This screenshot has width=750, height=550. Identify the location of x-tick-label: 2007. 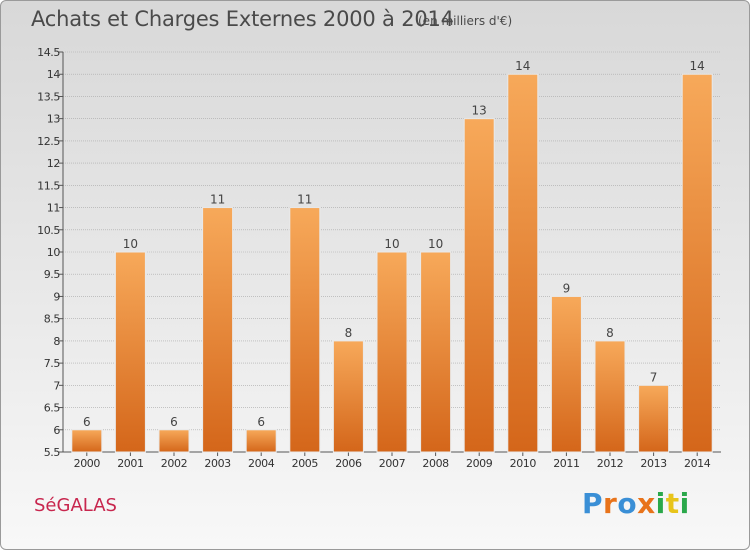
(392, 463).